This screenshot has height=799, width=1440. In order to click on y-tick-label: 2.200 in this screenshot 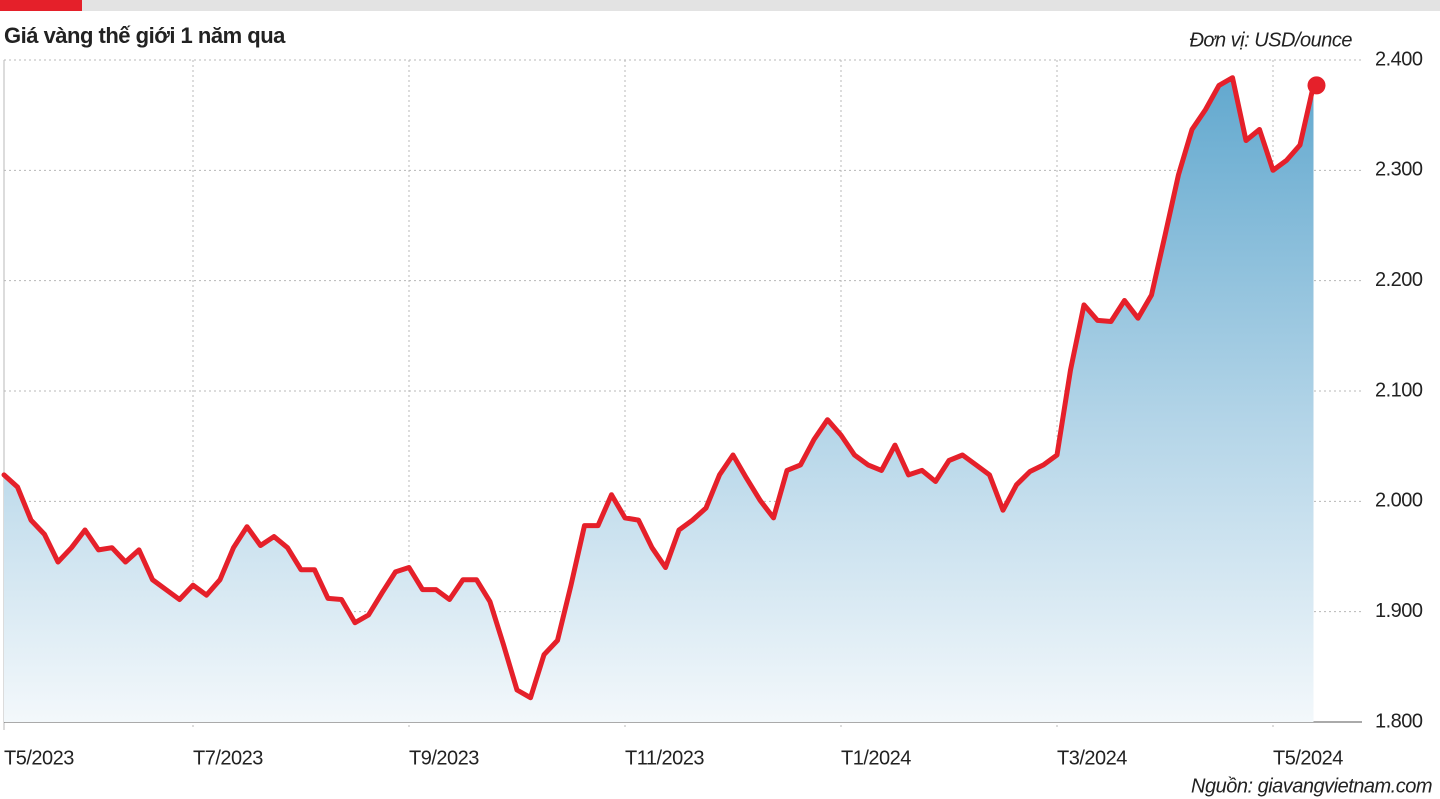, I will do `click(1399, 280)`.